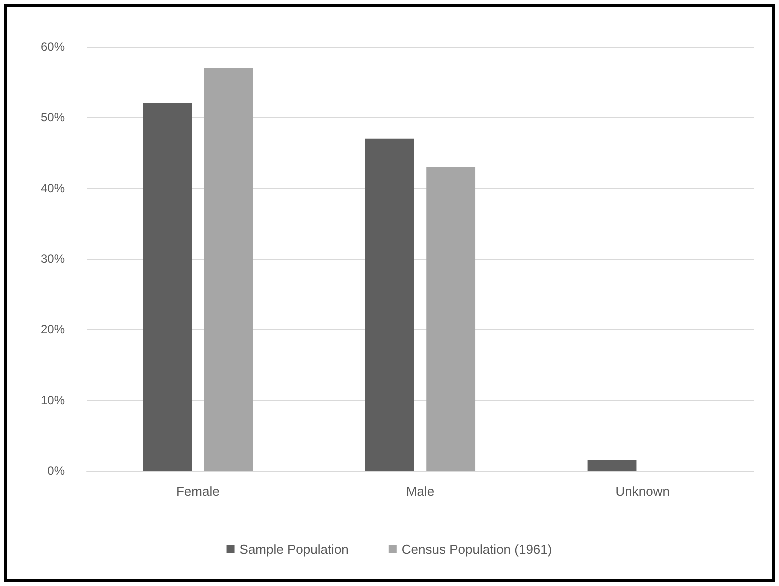 This screenshot has width=779, height=586. What do you see at coordinates (198, 491) in the screenshot?
I see `x-tick-label: Female` at bounding box center [198, 491].